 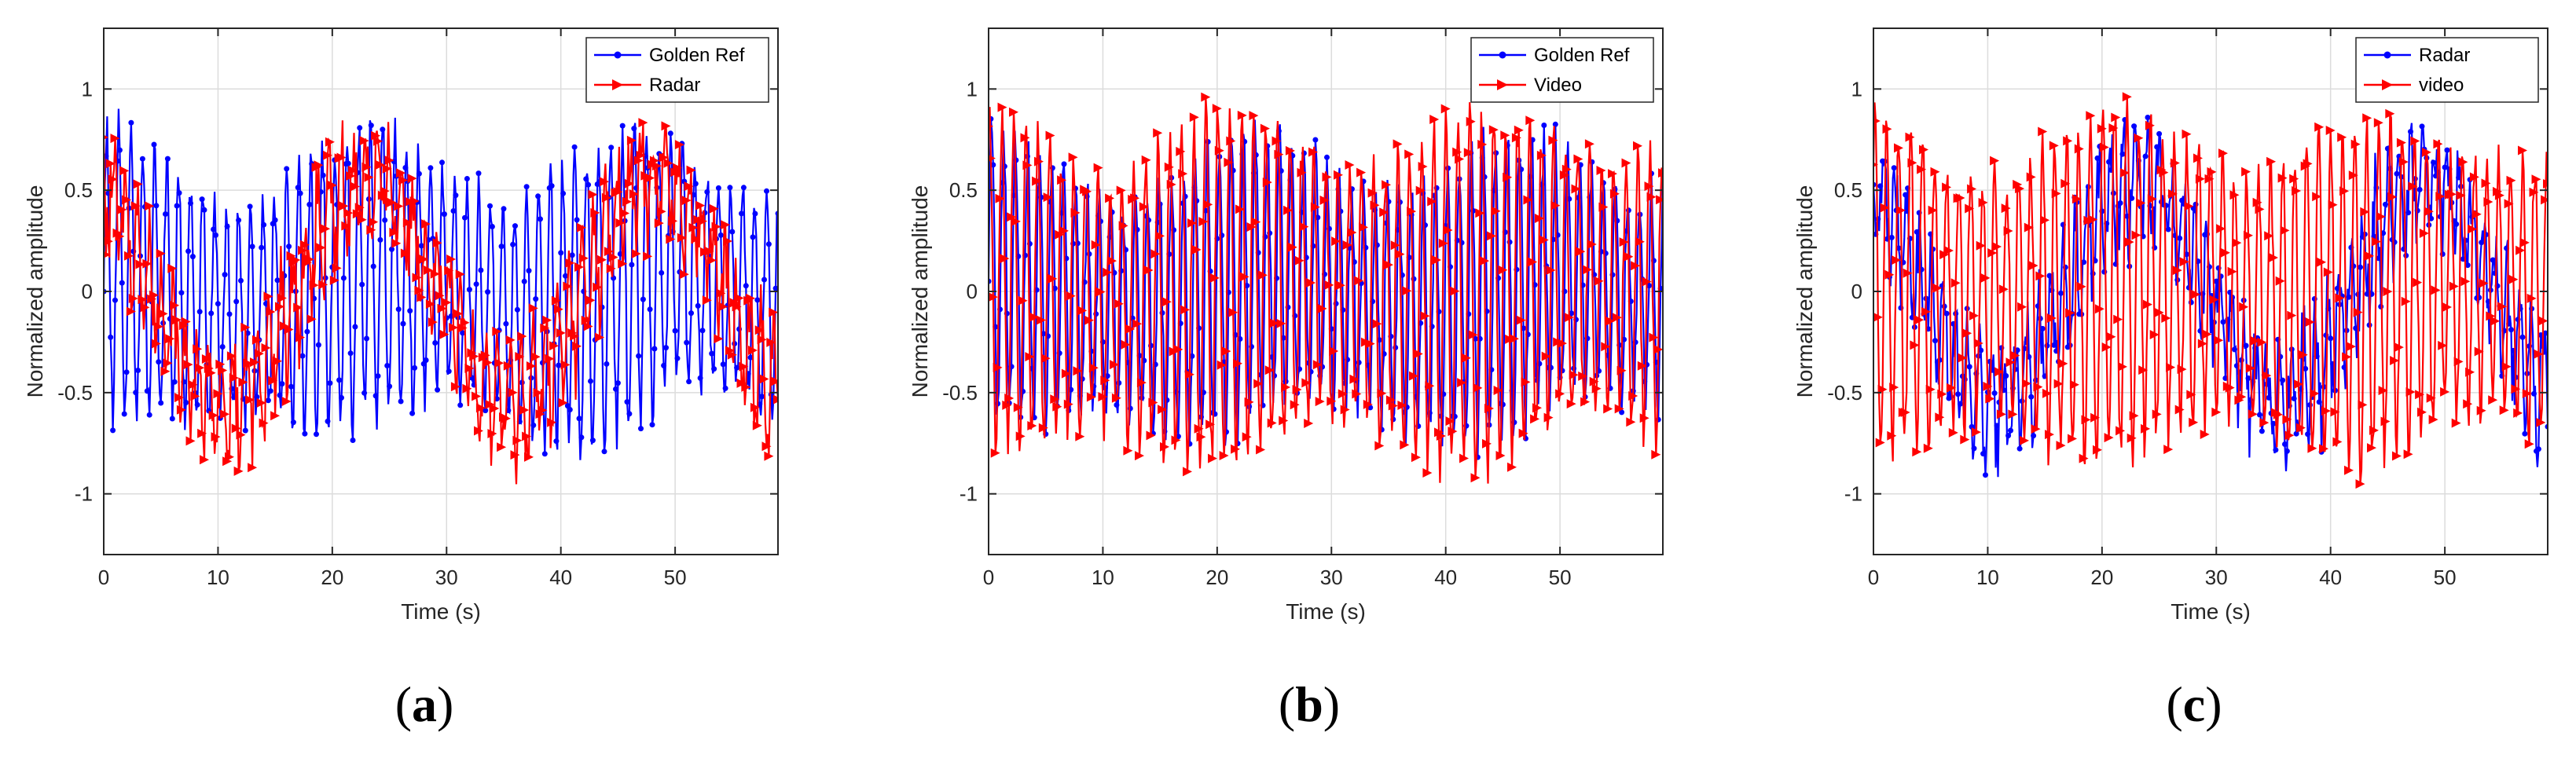 I want to click on y-tick-label: -0.5, so click(x=960, y=393).